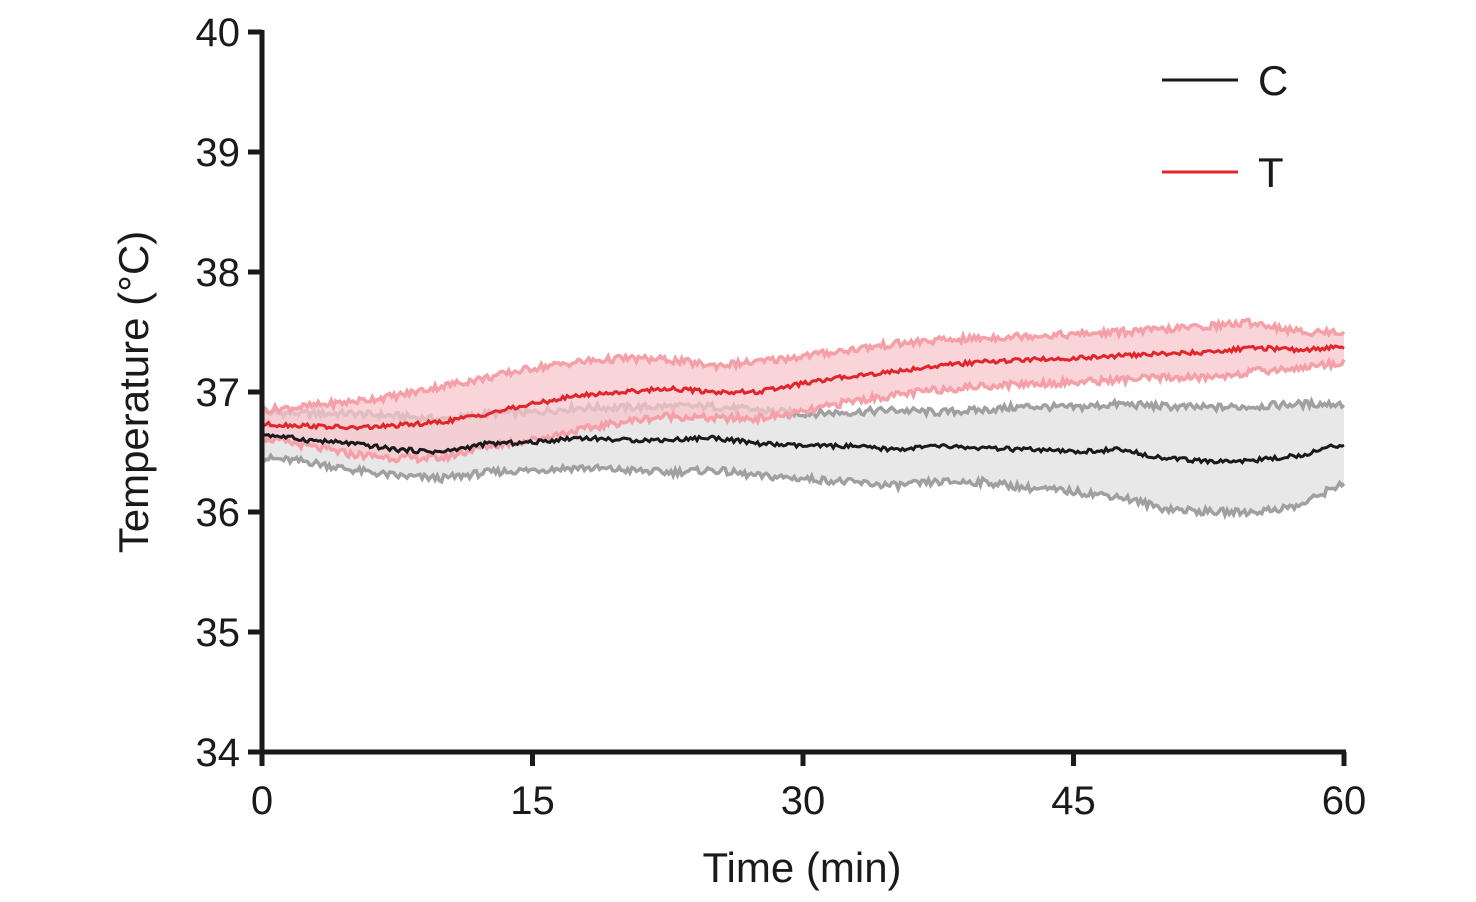  I want to click on y-tick-label: 38, so click(218, 273).